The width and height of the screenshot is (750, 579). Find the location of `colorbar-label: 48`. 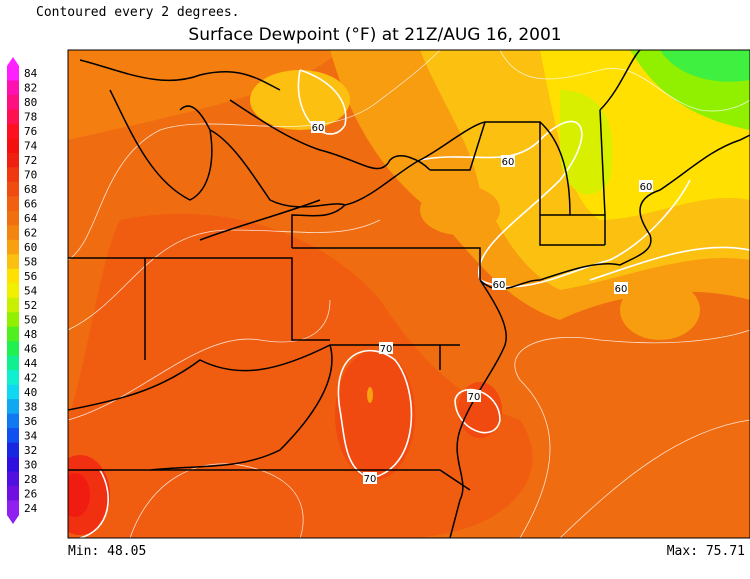

colorbar-label: 48 is located at coordinates (30, 334).